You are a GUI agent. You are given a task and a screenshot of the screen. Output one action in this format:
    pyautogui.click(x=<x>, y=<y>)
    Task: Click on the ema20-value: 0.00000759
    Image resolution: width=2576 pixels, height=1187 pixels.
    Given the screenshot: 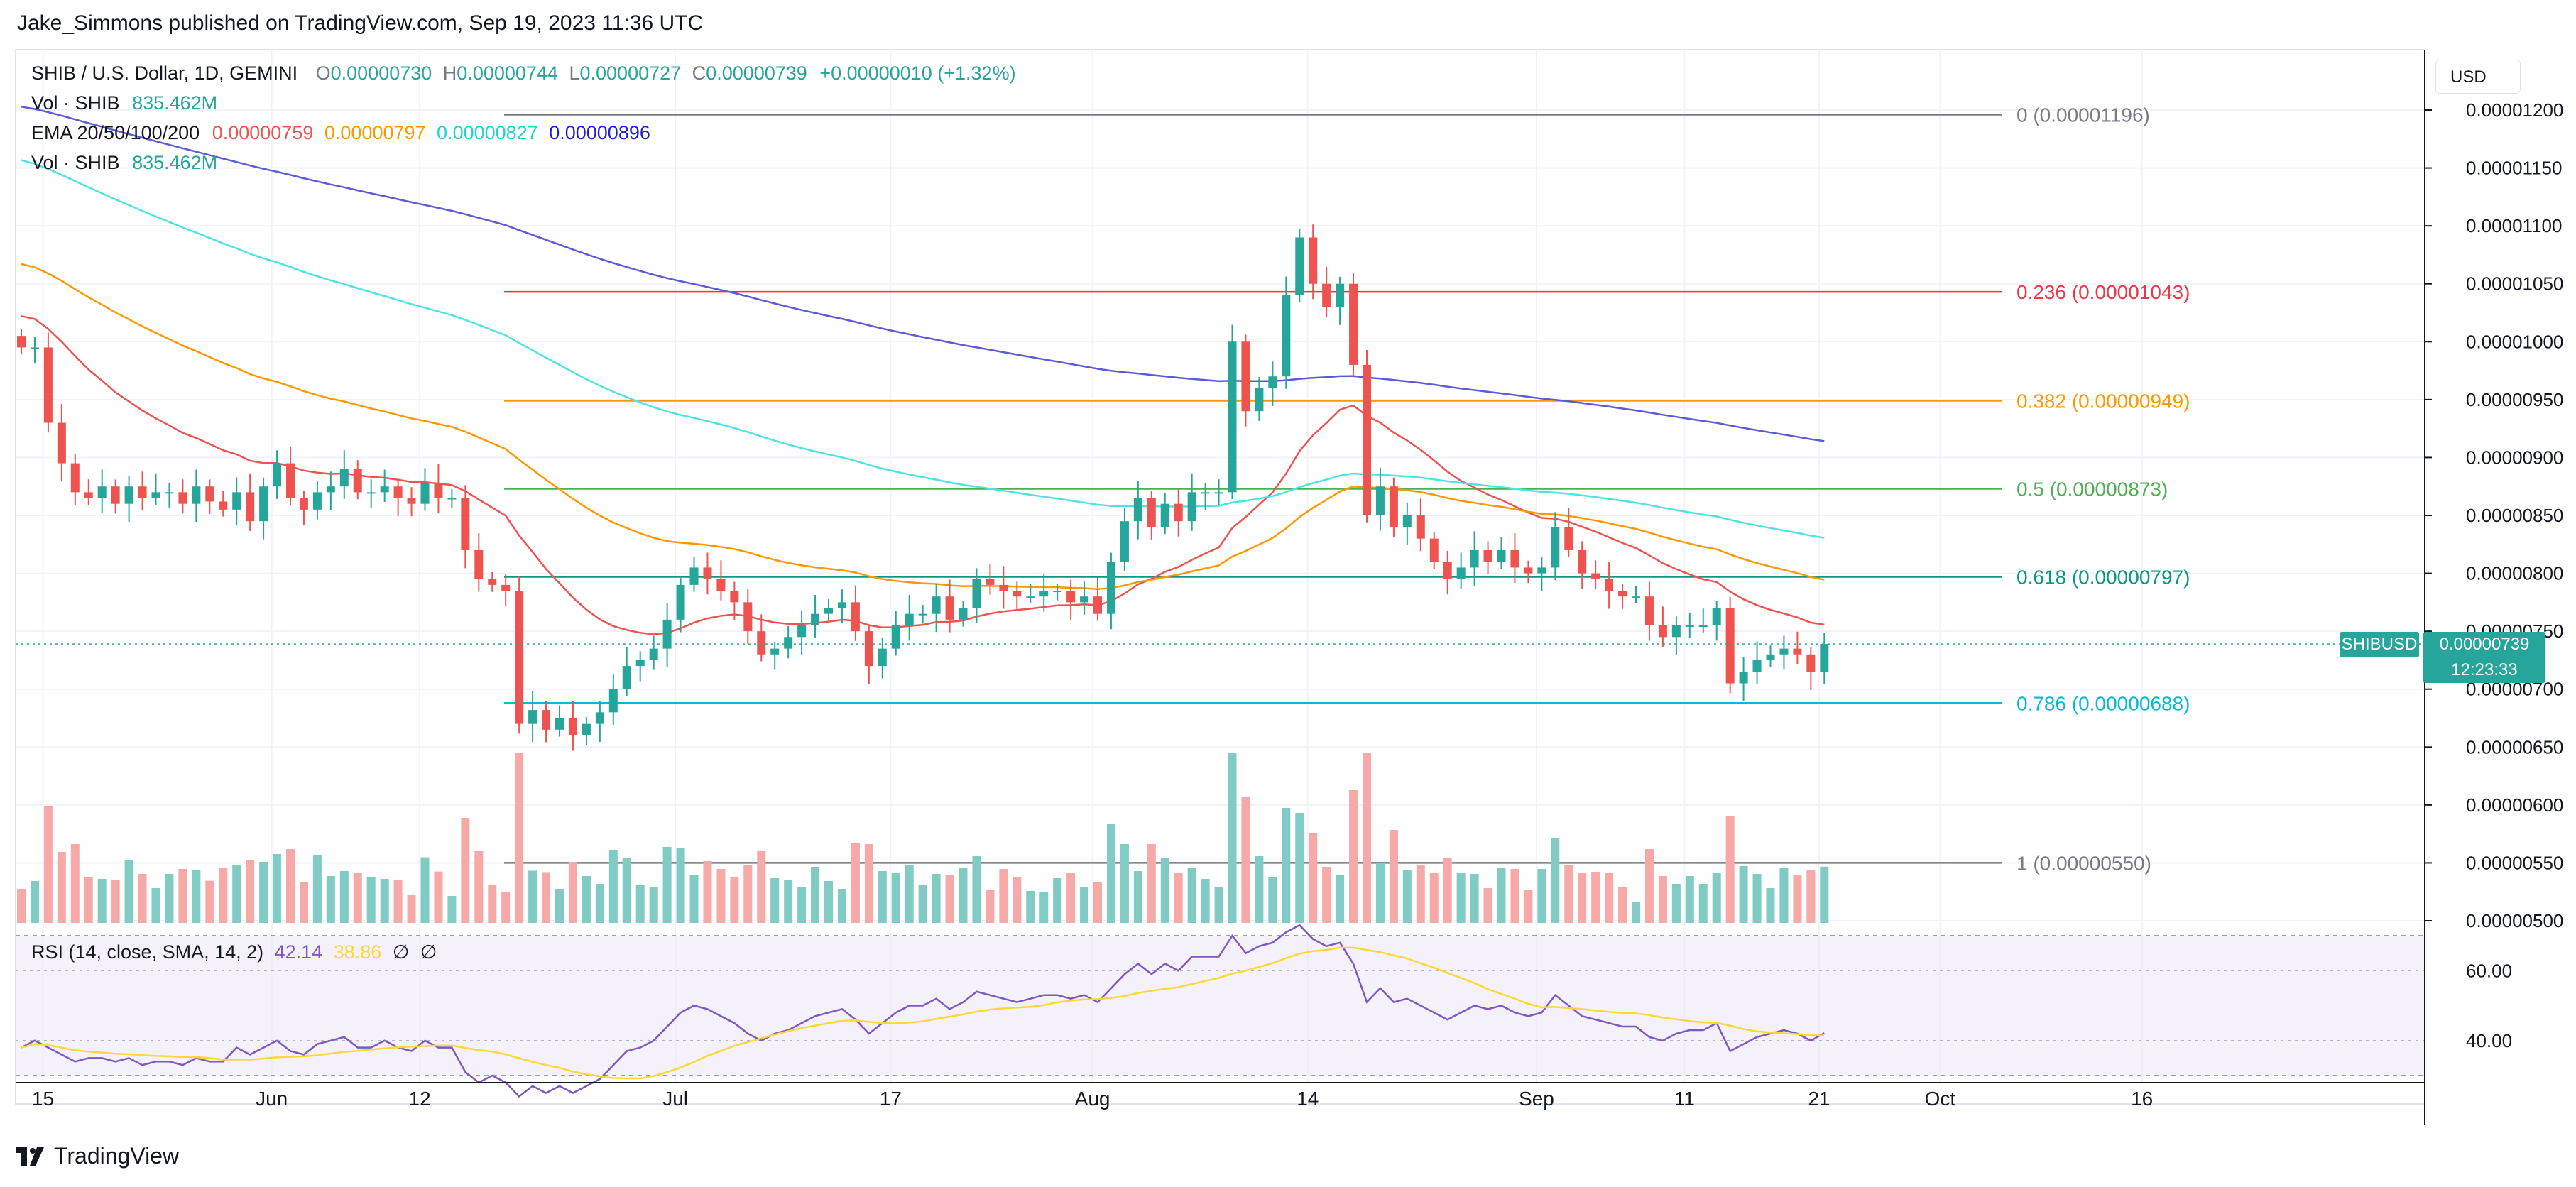 What is the action you would take?
    pyautogui.click(x=263, y=132)
    